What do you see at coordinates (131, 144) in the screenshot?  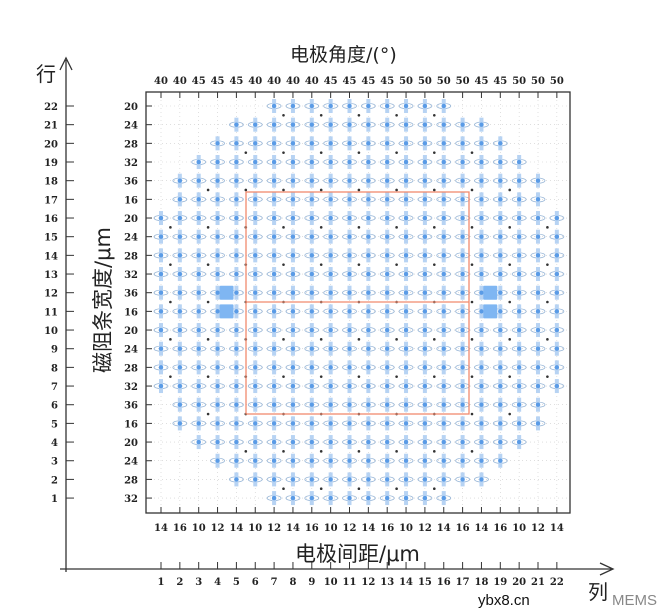 I see `left-tick-label: 28` at bounding box center [131, 144].